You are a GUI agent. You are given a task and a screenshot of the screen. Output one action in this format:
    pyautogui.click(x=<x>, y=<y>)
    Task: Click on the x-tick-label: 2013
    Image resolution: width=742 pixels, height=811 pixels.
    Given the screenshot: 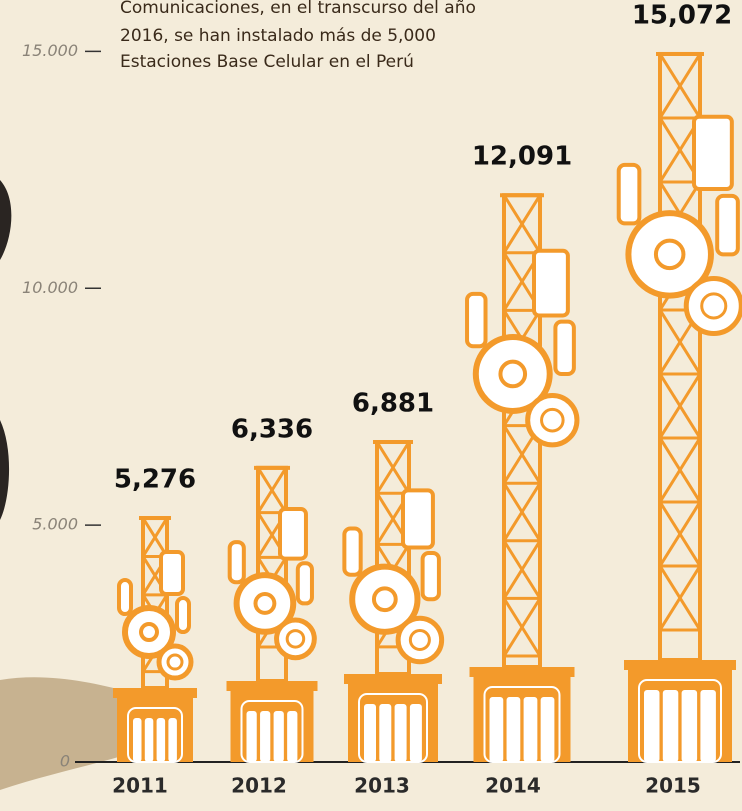 What is the action you would take?
    pyautogui.click(x=382, y=786)
    